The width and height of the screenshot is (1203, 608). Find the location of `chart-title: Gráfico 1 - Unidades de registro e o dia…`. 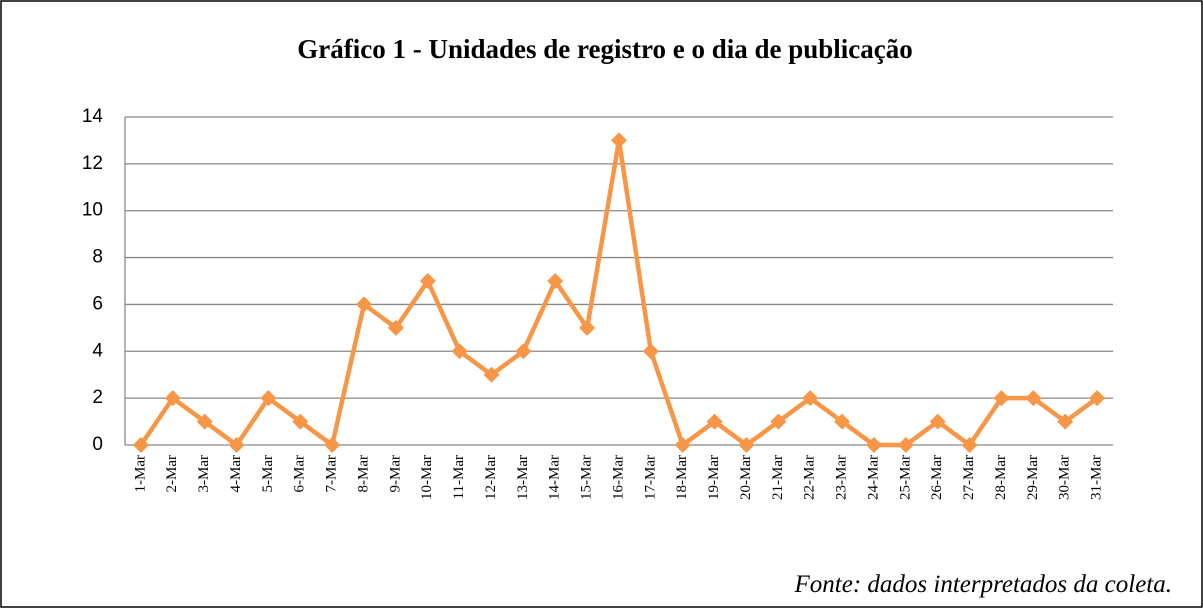

chart-title: Gráfico 1 - Unidades de registro e o dia… is located at coordinates (605, 49).